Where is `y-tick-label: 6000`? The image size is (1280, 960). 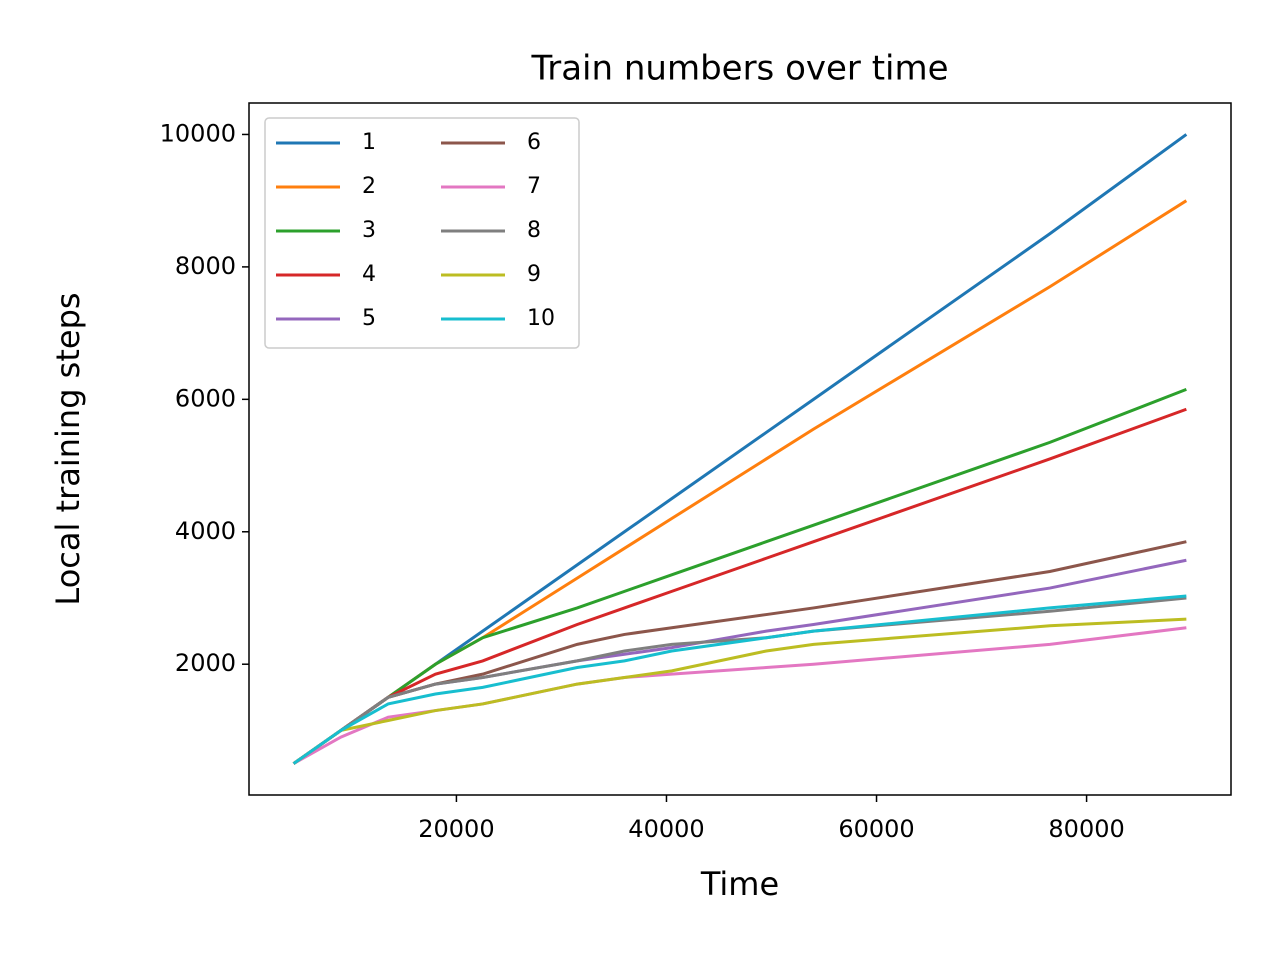 y-tick-label: 6000 is located at coordinates (205, 398).